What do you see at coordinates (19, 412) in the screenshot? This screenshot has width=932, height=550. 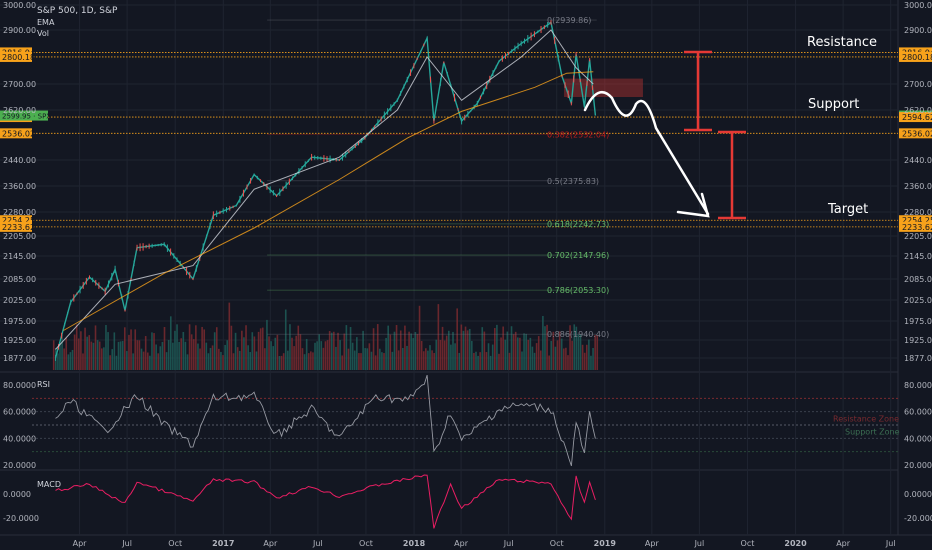 I see `rsi-tick-left: 60.0000` at bounding box center [19, 412].